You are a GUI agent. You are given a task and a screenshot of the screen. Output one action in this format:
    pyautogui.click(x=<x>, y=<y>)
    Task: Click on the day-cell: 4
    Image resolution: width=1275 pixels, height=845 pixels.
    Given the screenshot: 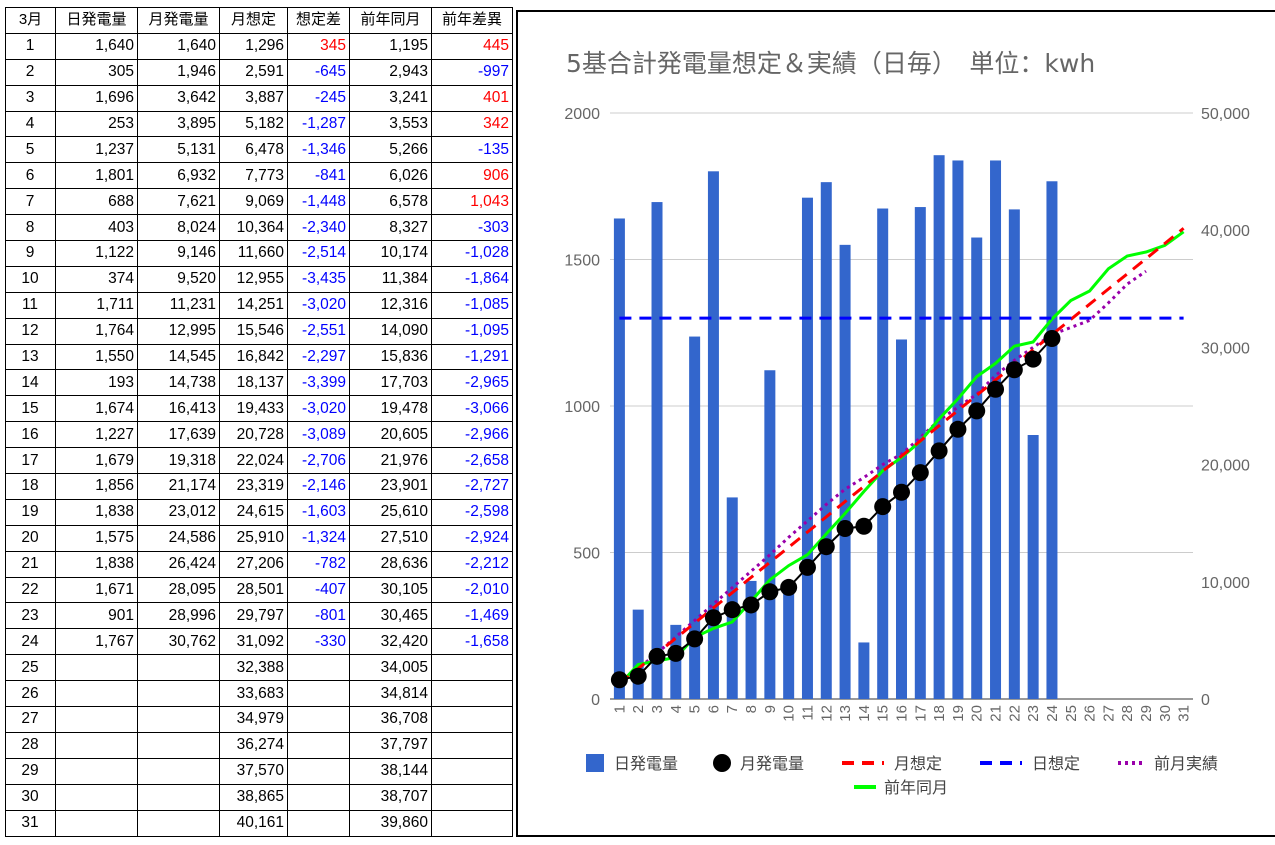 What is the action you would take?
    pyautogui.click(x=30, y=124)
    